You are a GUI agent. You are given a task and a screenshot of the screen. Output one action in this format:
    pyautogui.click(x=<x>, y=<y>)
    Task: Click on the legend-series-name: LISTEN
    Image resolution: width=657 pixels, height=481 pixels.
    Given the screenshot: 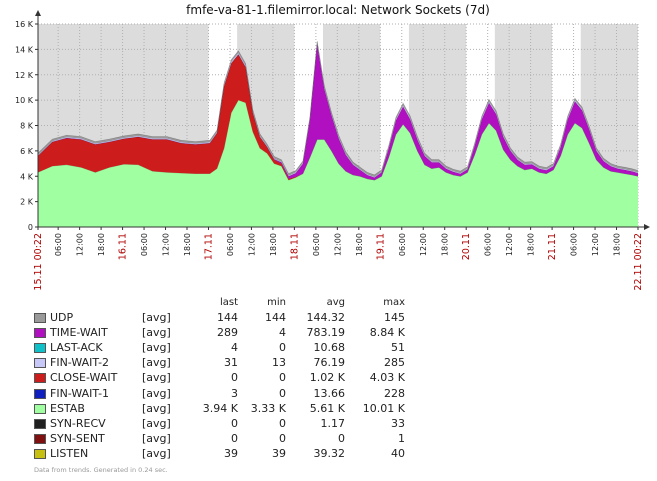 What is the action you would take?
    pyautogui.click(x=69, y=453)
    